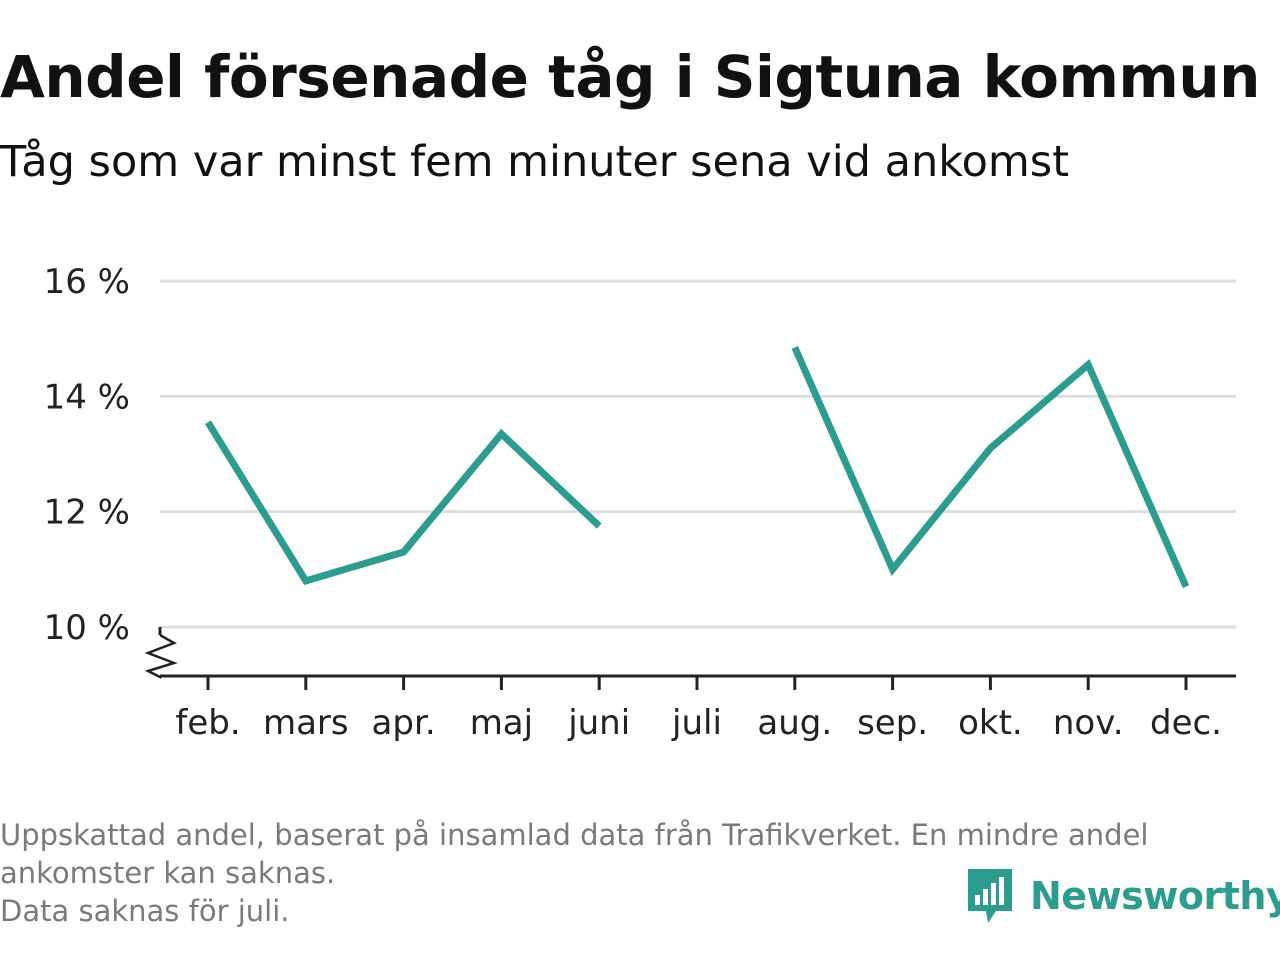 Image resolution: width=1280 pixels, height=960 pixels. Describe the element at coordinates (207, 723) in the screenshot. I see `x-tick-label: feb.` at that location.